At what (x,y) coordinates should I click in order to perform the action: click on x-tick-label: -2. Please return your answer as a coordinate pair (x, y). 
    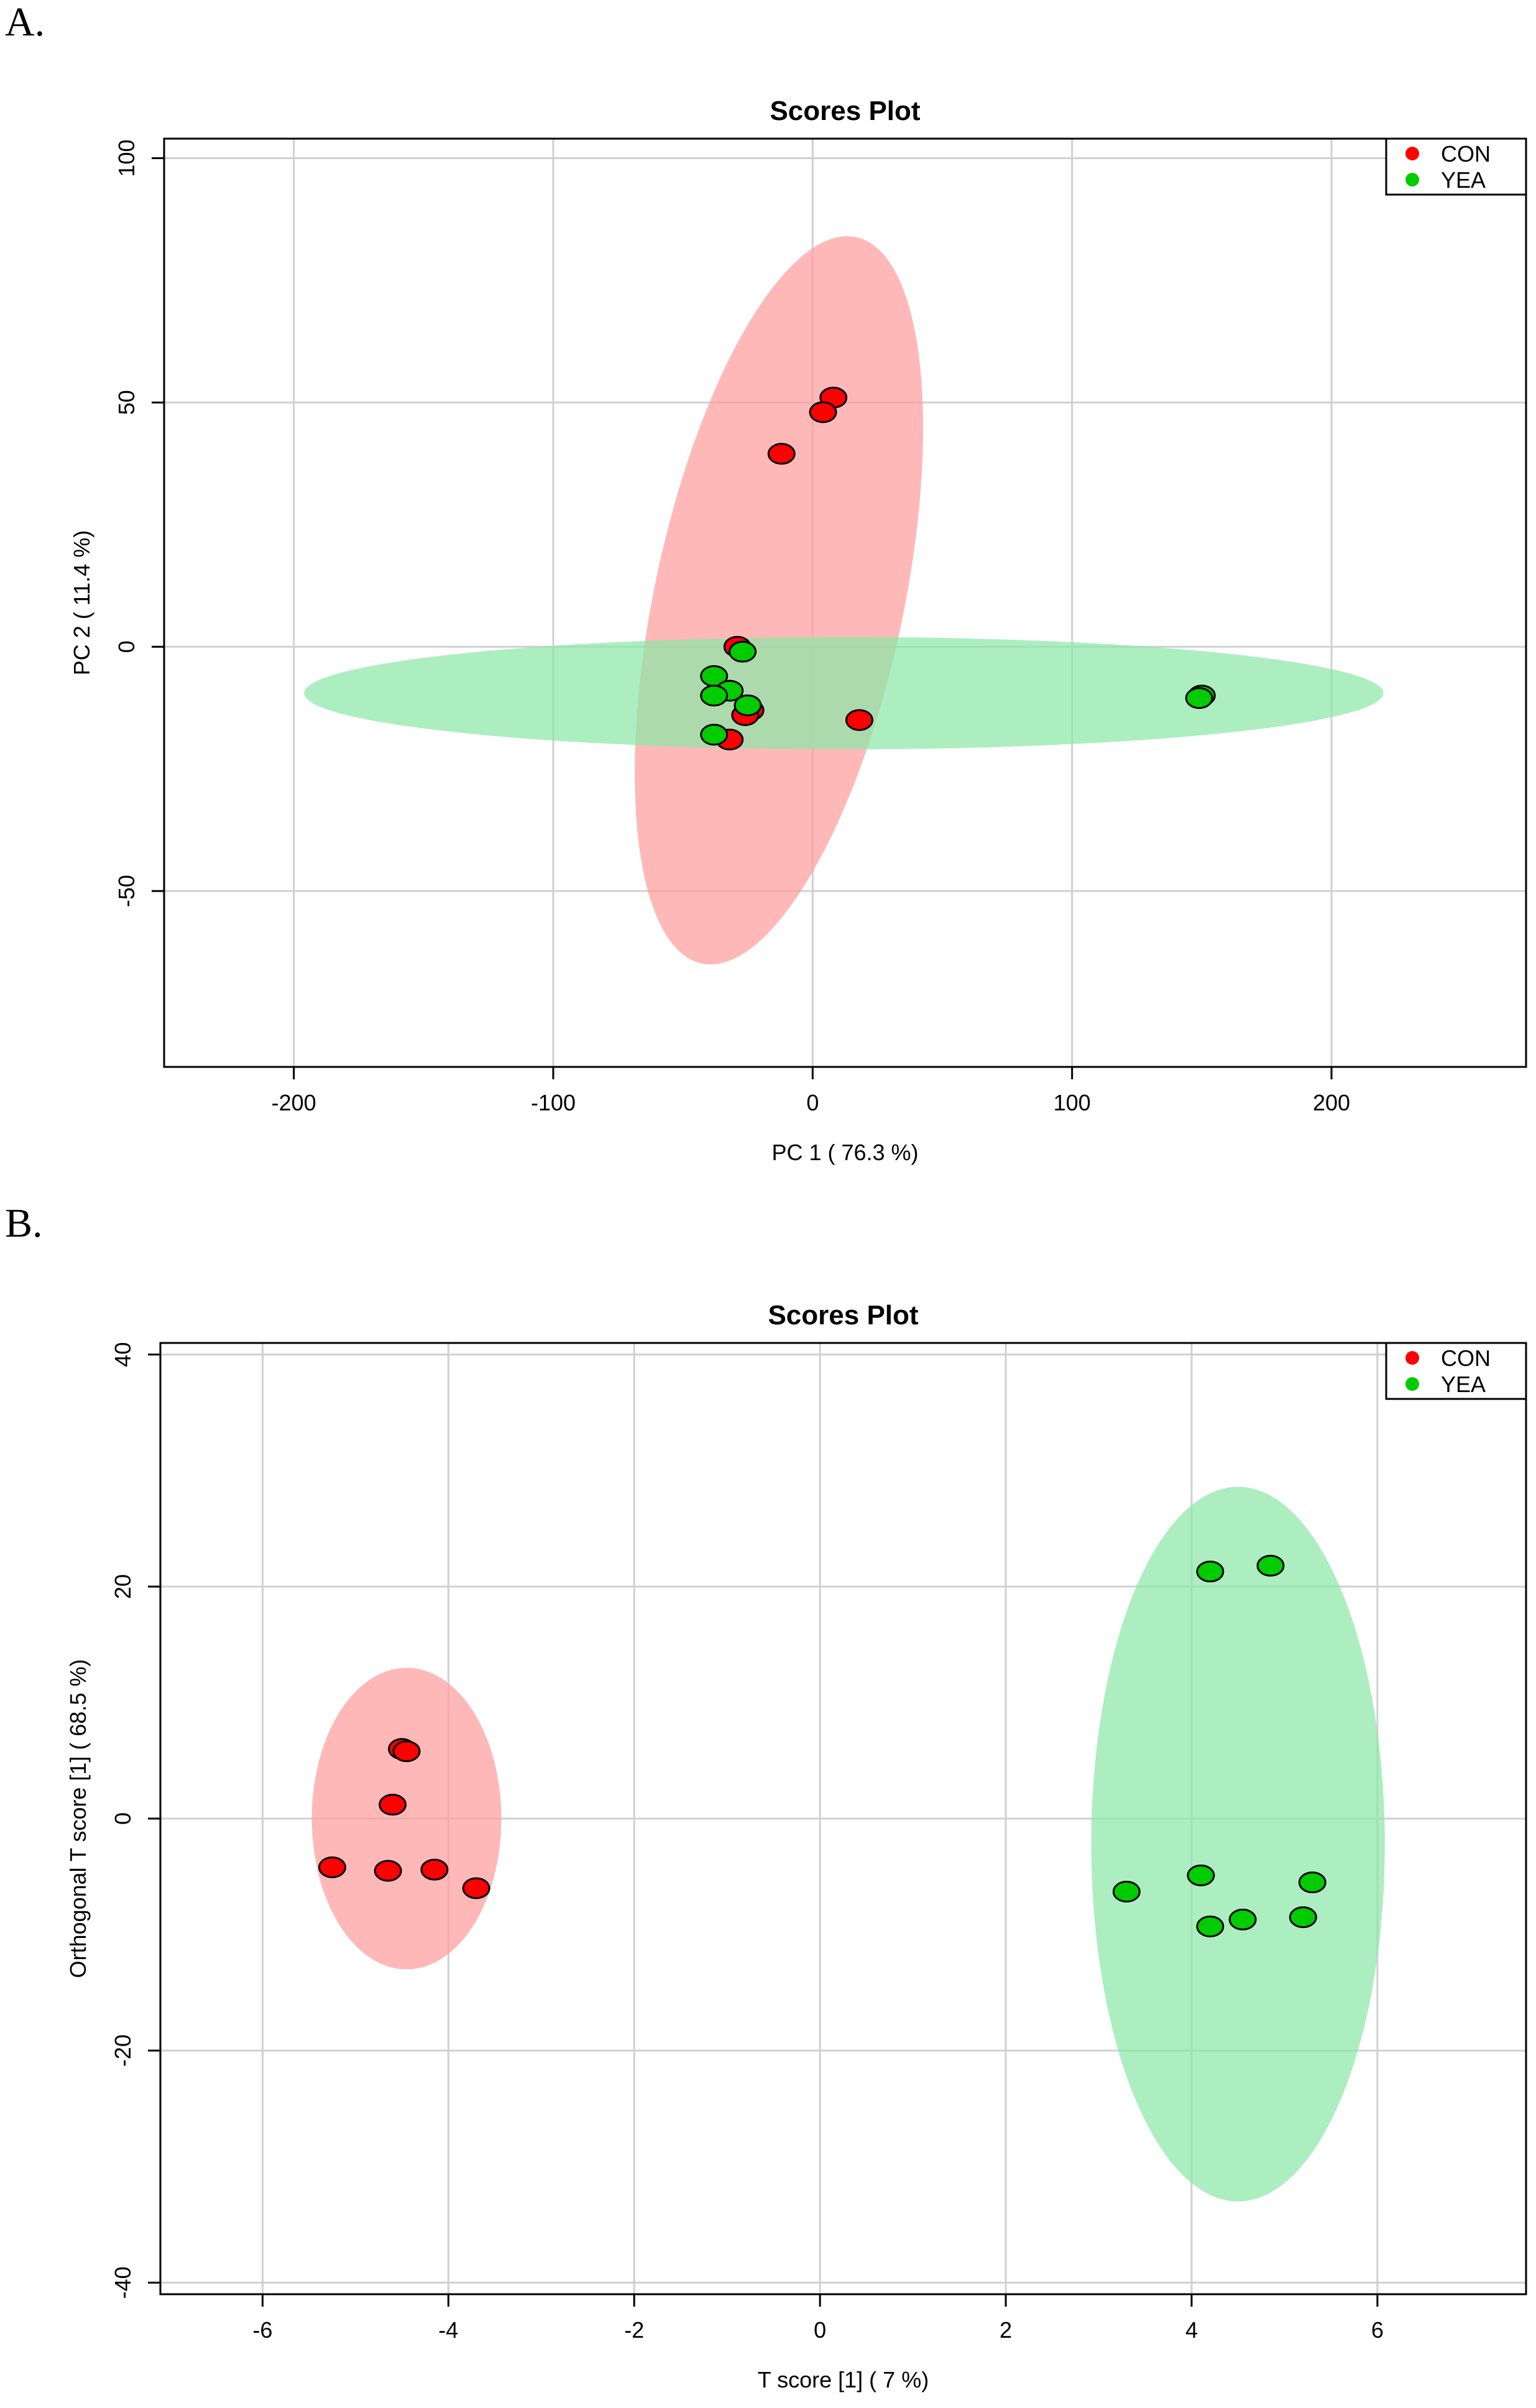
    Looking at the image, I should click on (634, 2330).